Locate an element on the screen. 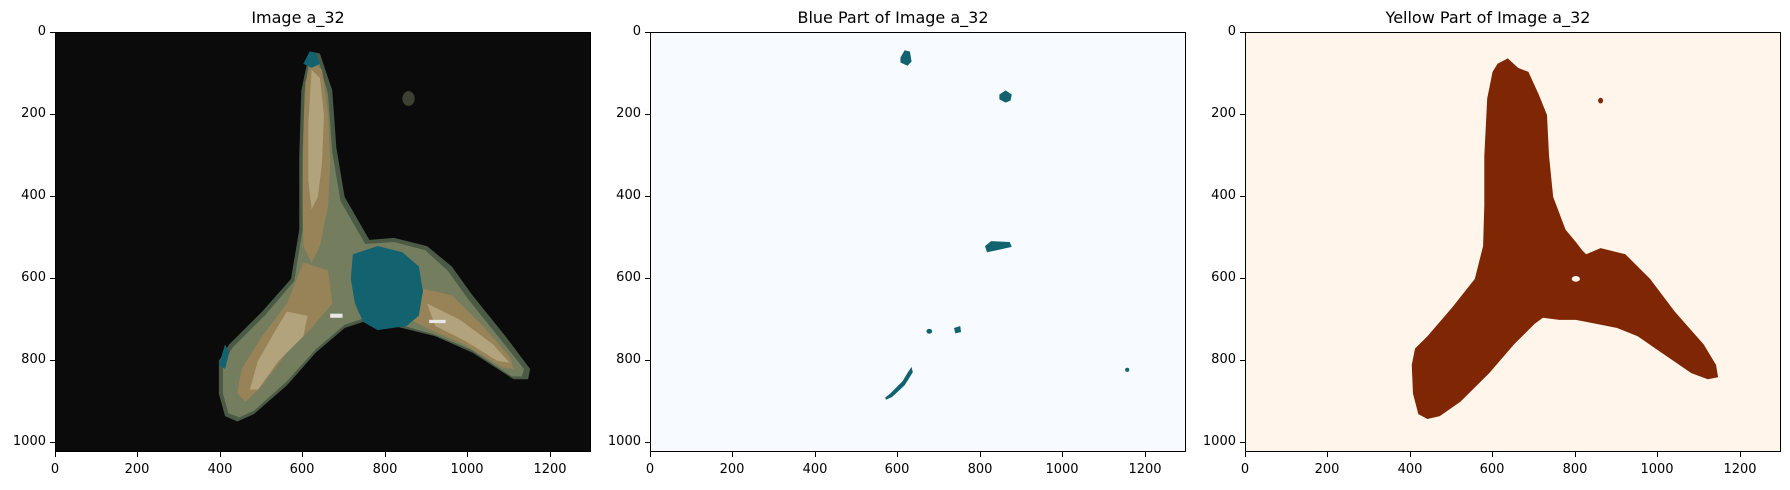 The height and width of the screenshot is (490, 1790). panel-title: Image a_32 is located at coordinates (298, 17).